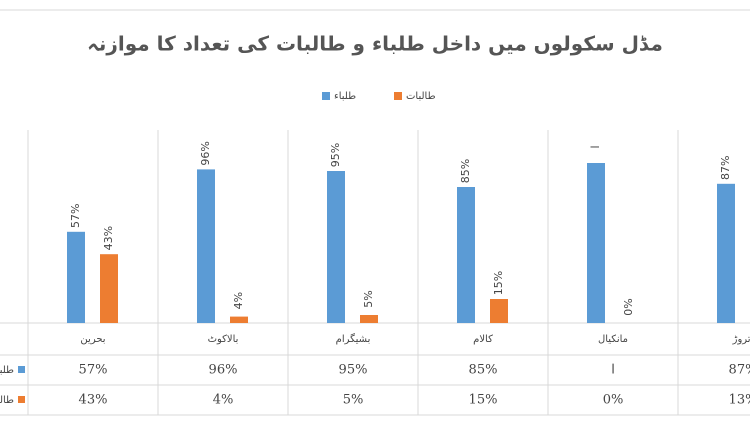 The image size is (750, 430). Describe the element at coordinates (739, 400) in the screenshot. I see `table-cell: 13%` at that location.